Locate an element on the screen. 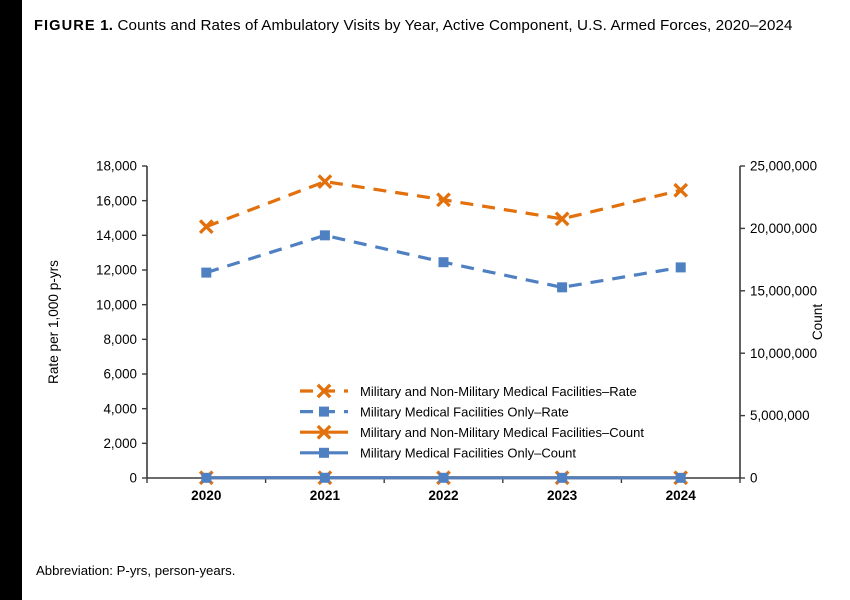 This screenshot has height=600, width=850. x-axis-tick-label: 2021 is located at coordinates (325, 495).